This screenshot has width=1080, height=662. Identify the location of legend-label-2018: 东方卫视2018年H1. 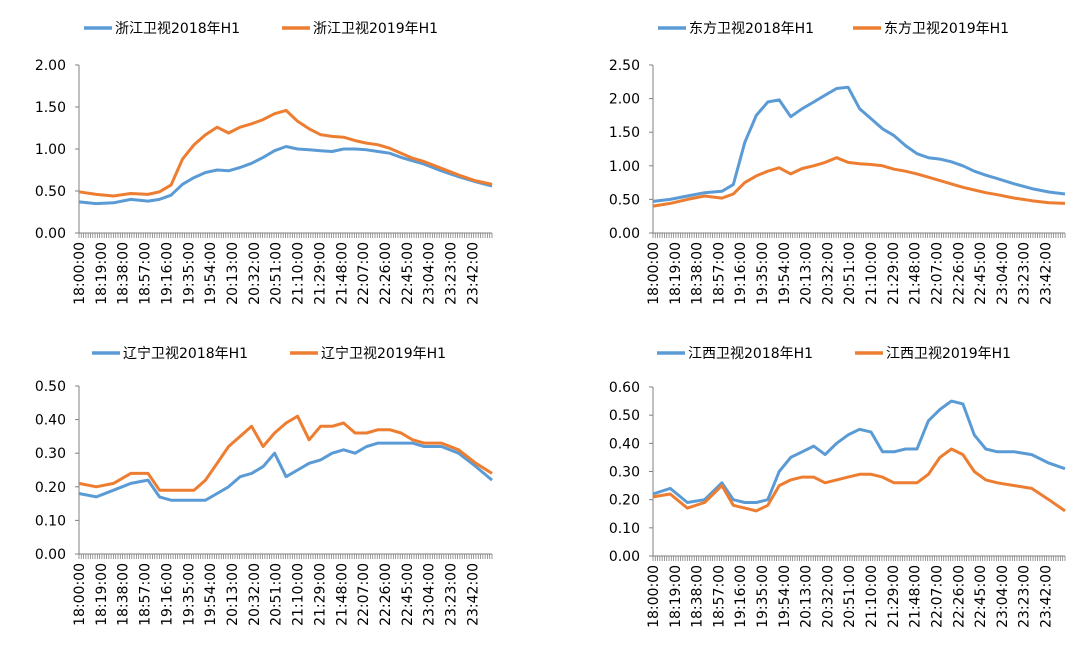
(751, 29).